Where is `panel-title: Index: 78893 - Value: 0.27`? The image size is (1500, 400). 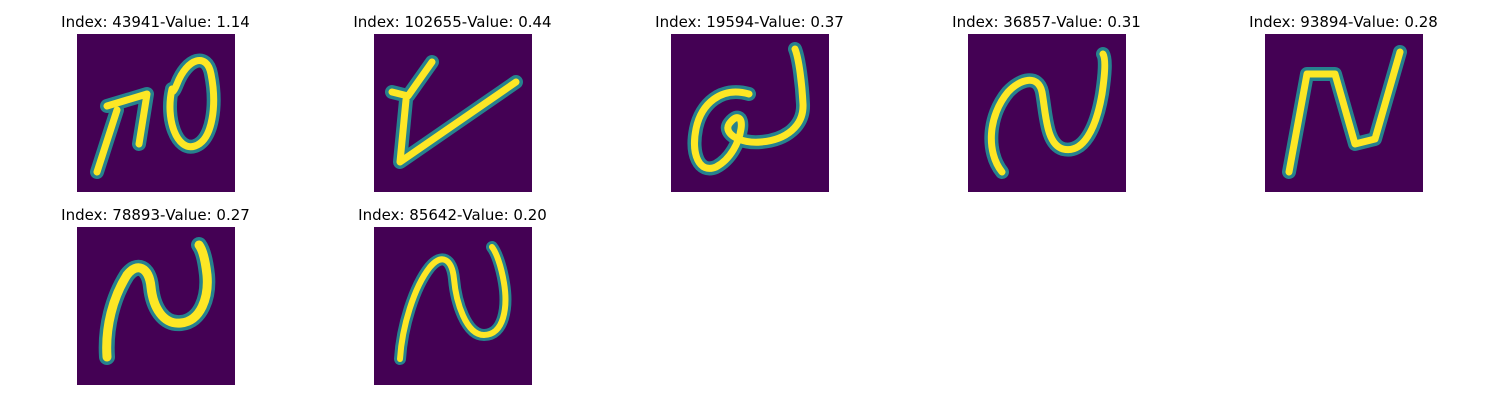 panel-title: Index: 78893 - Value: 0.27 is located at coordinates (155, 215).